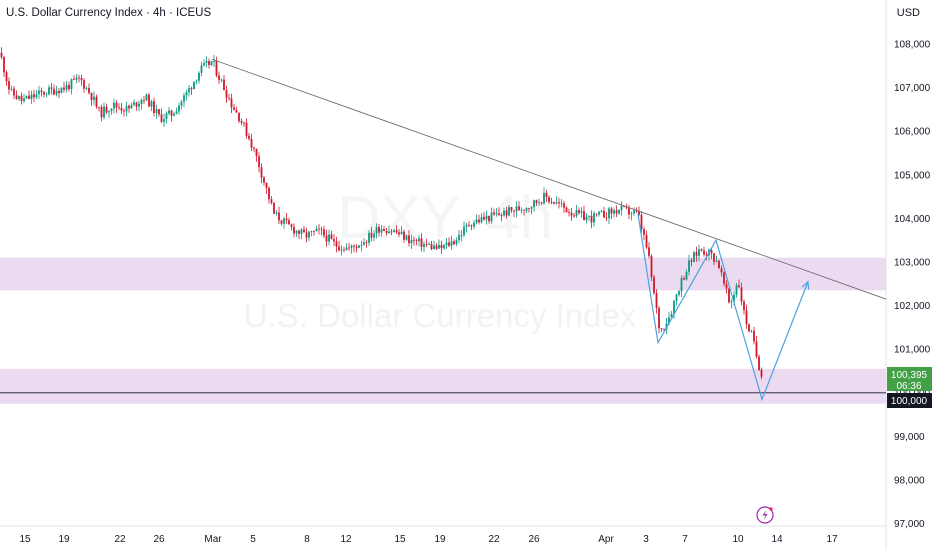  I want to click on alert-icon, so click(765, 515).